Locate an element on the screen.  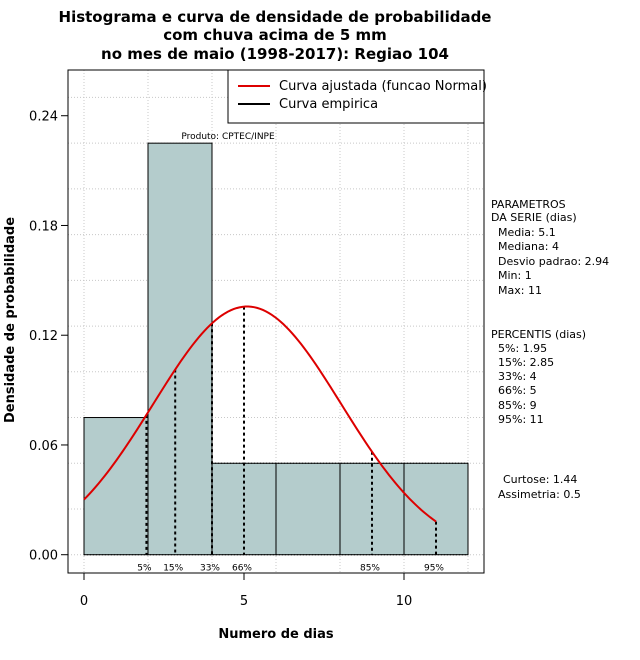
y-tick-label: 0.18 is located at coordinates (43, 226).